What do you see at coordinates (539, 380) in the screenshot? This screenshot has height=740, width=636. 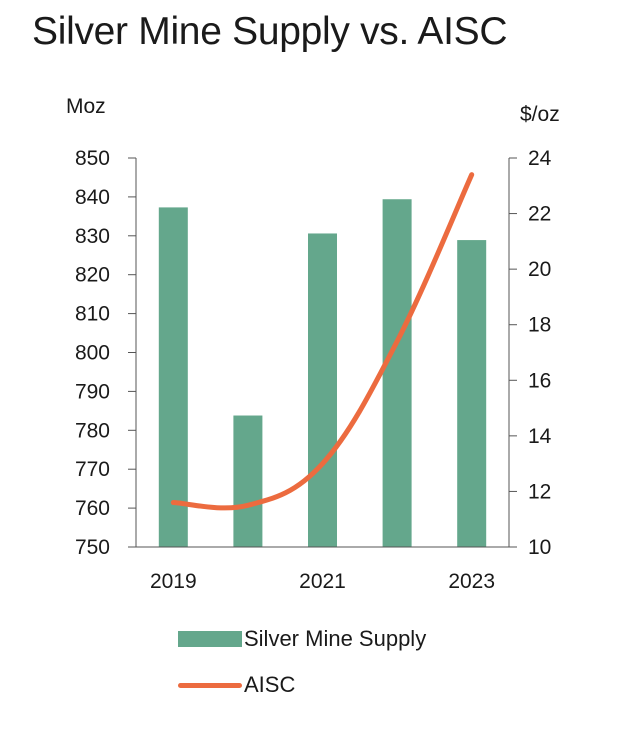 I see `right-axis-tick-label: 16` at bounding box center [539, 380].